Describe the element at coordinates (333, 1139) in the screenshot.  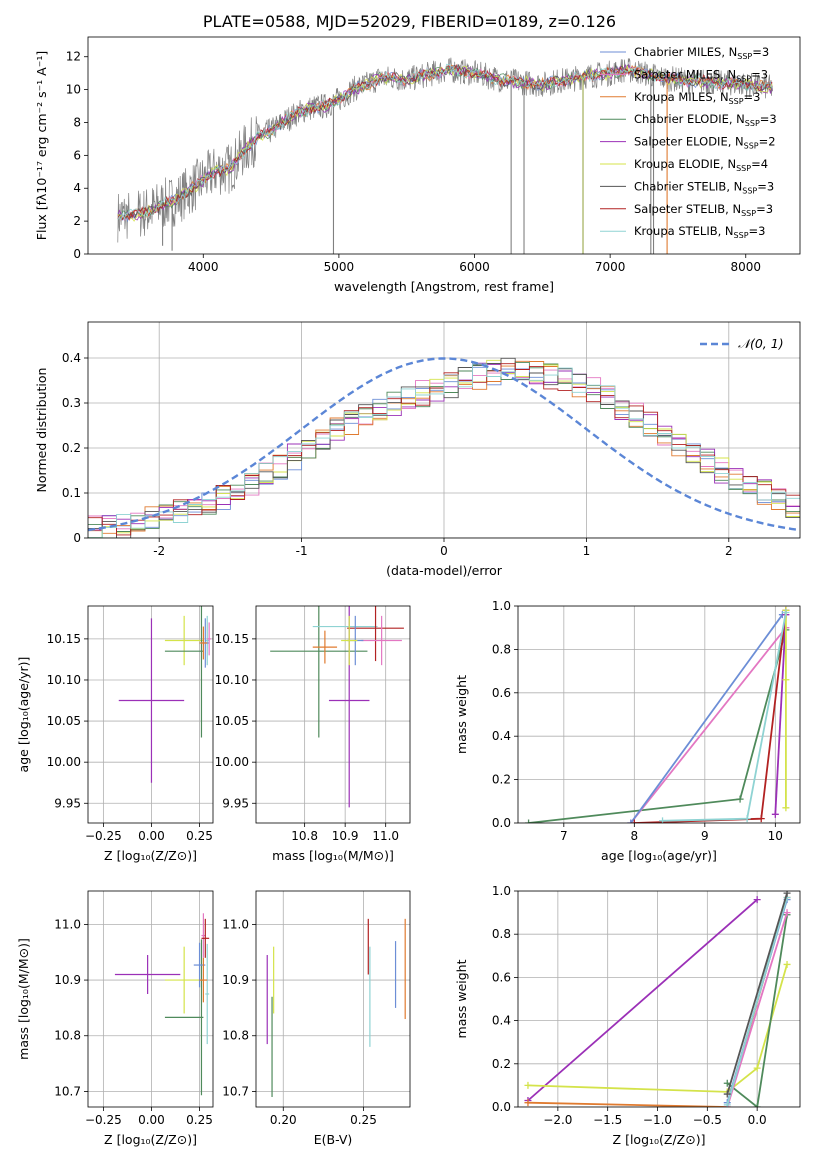
I see `x-axis-label: E(B-V)` at that location.